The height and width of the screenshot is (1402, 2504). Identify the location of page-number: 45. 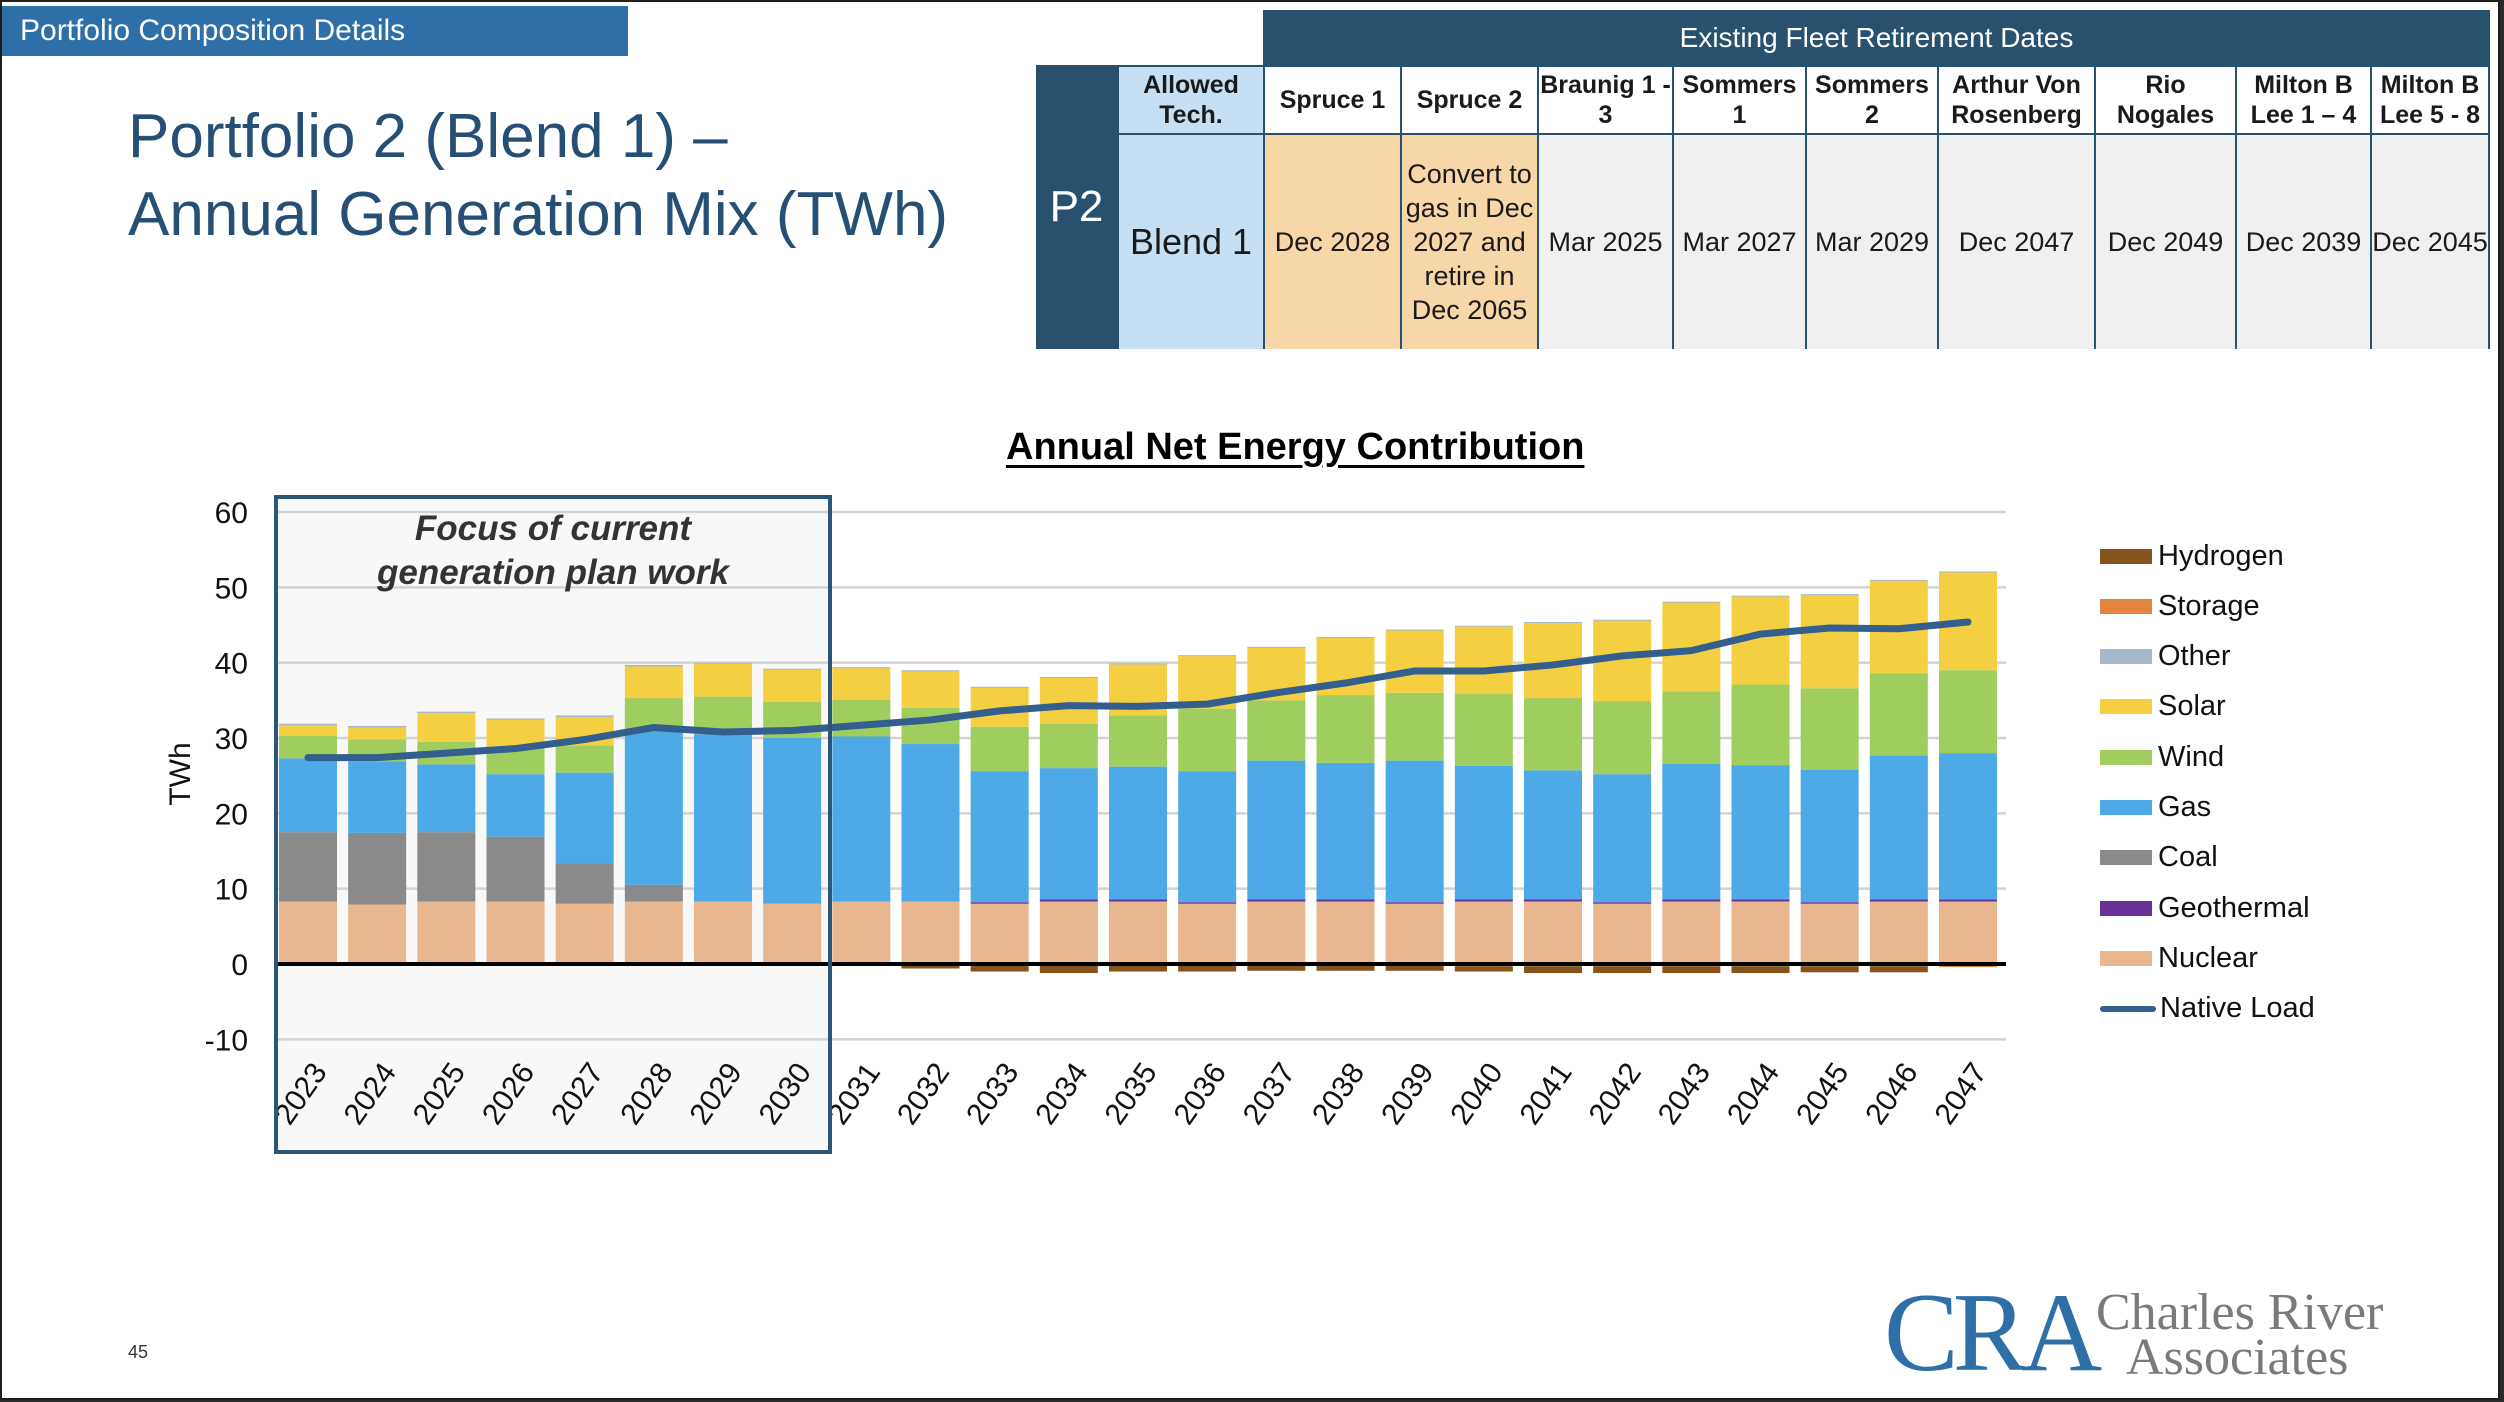
(138, 1352).